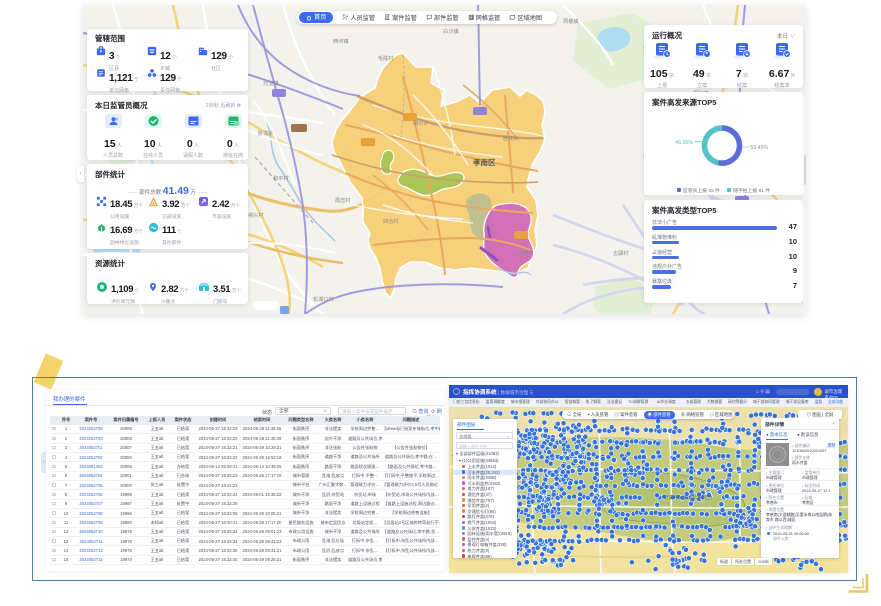 The height and width of the screenshot is (606, 881). Describe the element at coordinates (323, 299) in the screenshot. I see `svg-text: 松湖口村` at that location.